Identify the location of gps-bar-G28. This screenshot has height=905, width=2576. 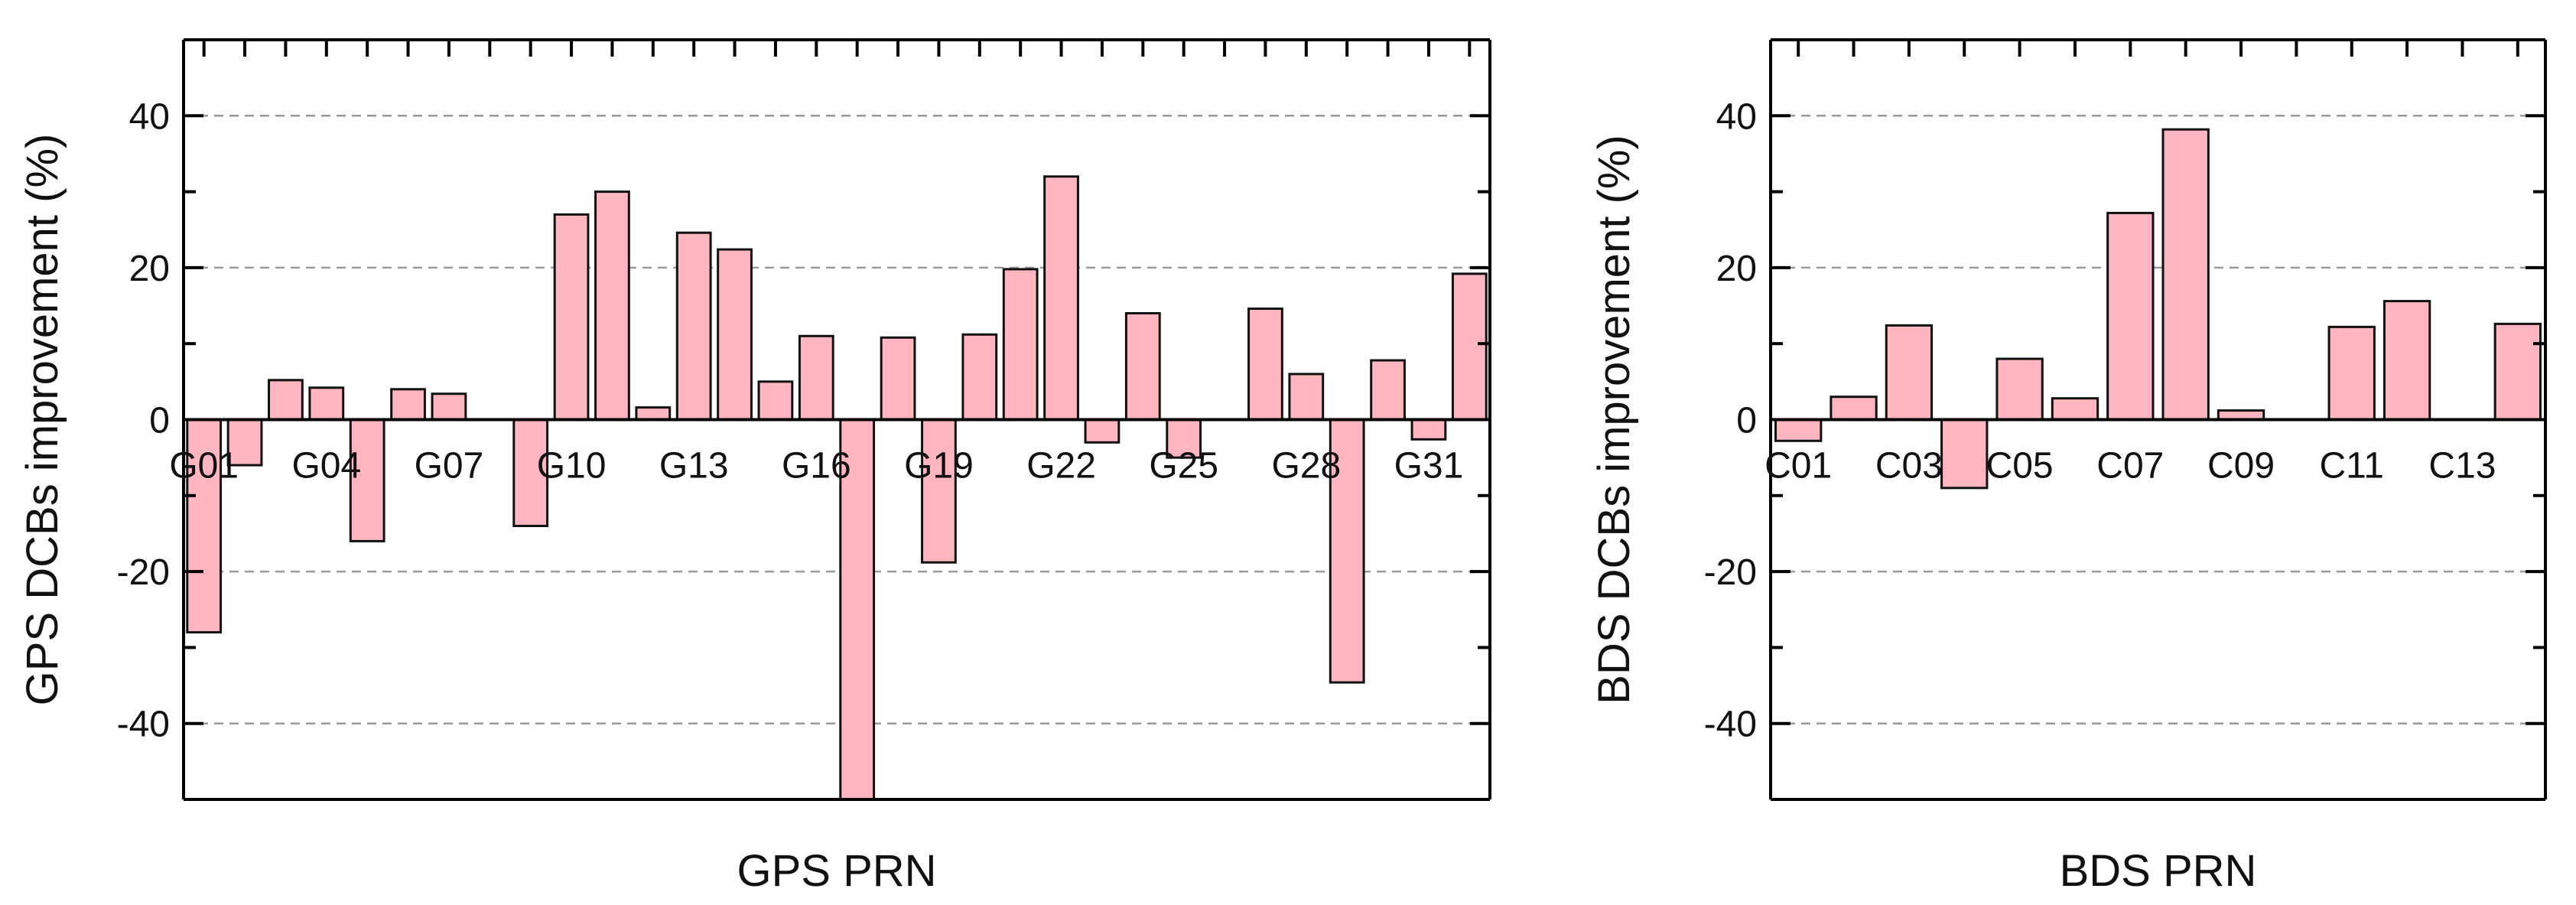
(1306, 397).